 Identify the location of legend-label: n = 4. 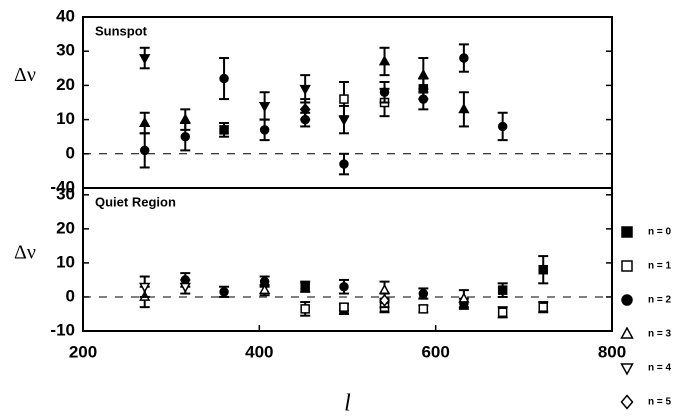
(660, 368).